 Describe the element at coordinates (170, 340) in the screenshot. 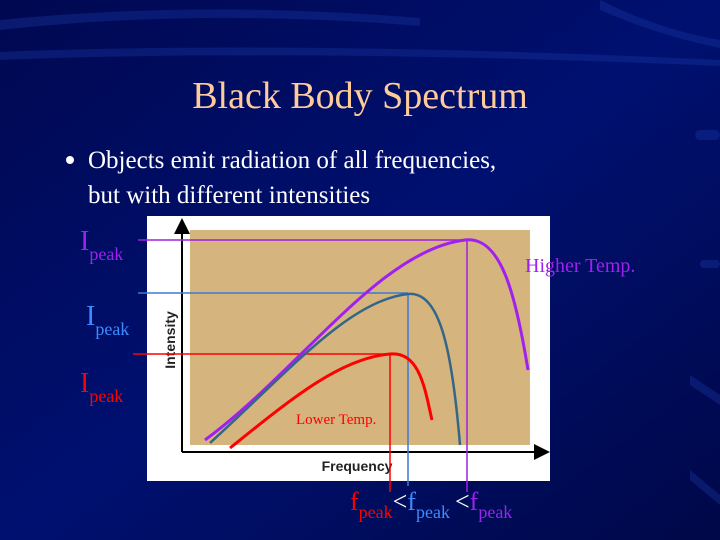

I see `y-axis-label: Intensity` at that location.